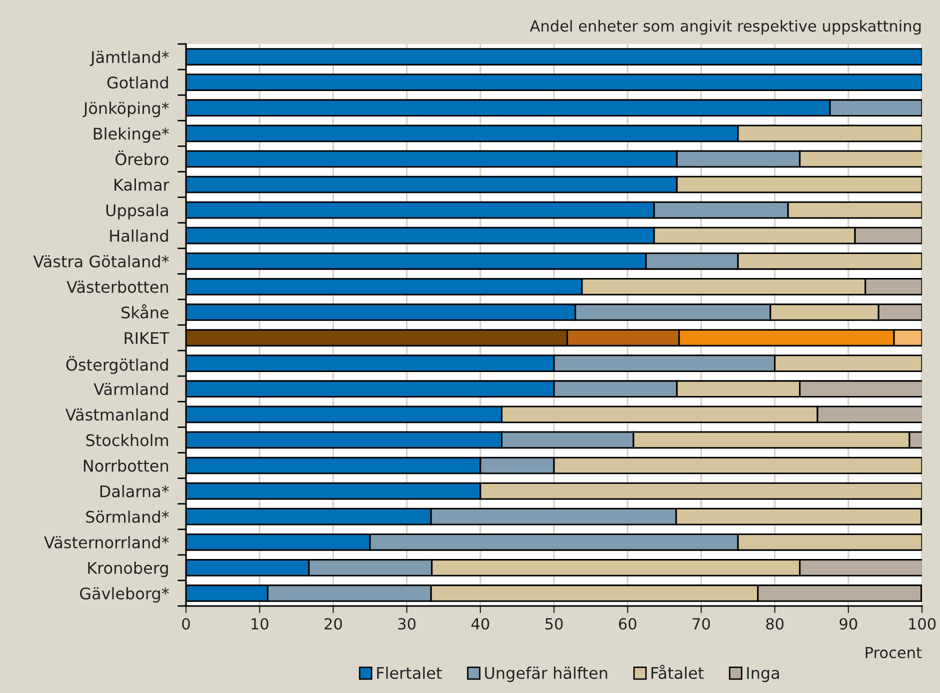 The image size is (940, 693). I want to click on y-tick-label: Västmanland, so click(116, 414).